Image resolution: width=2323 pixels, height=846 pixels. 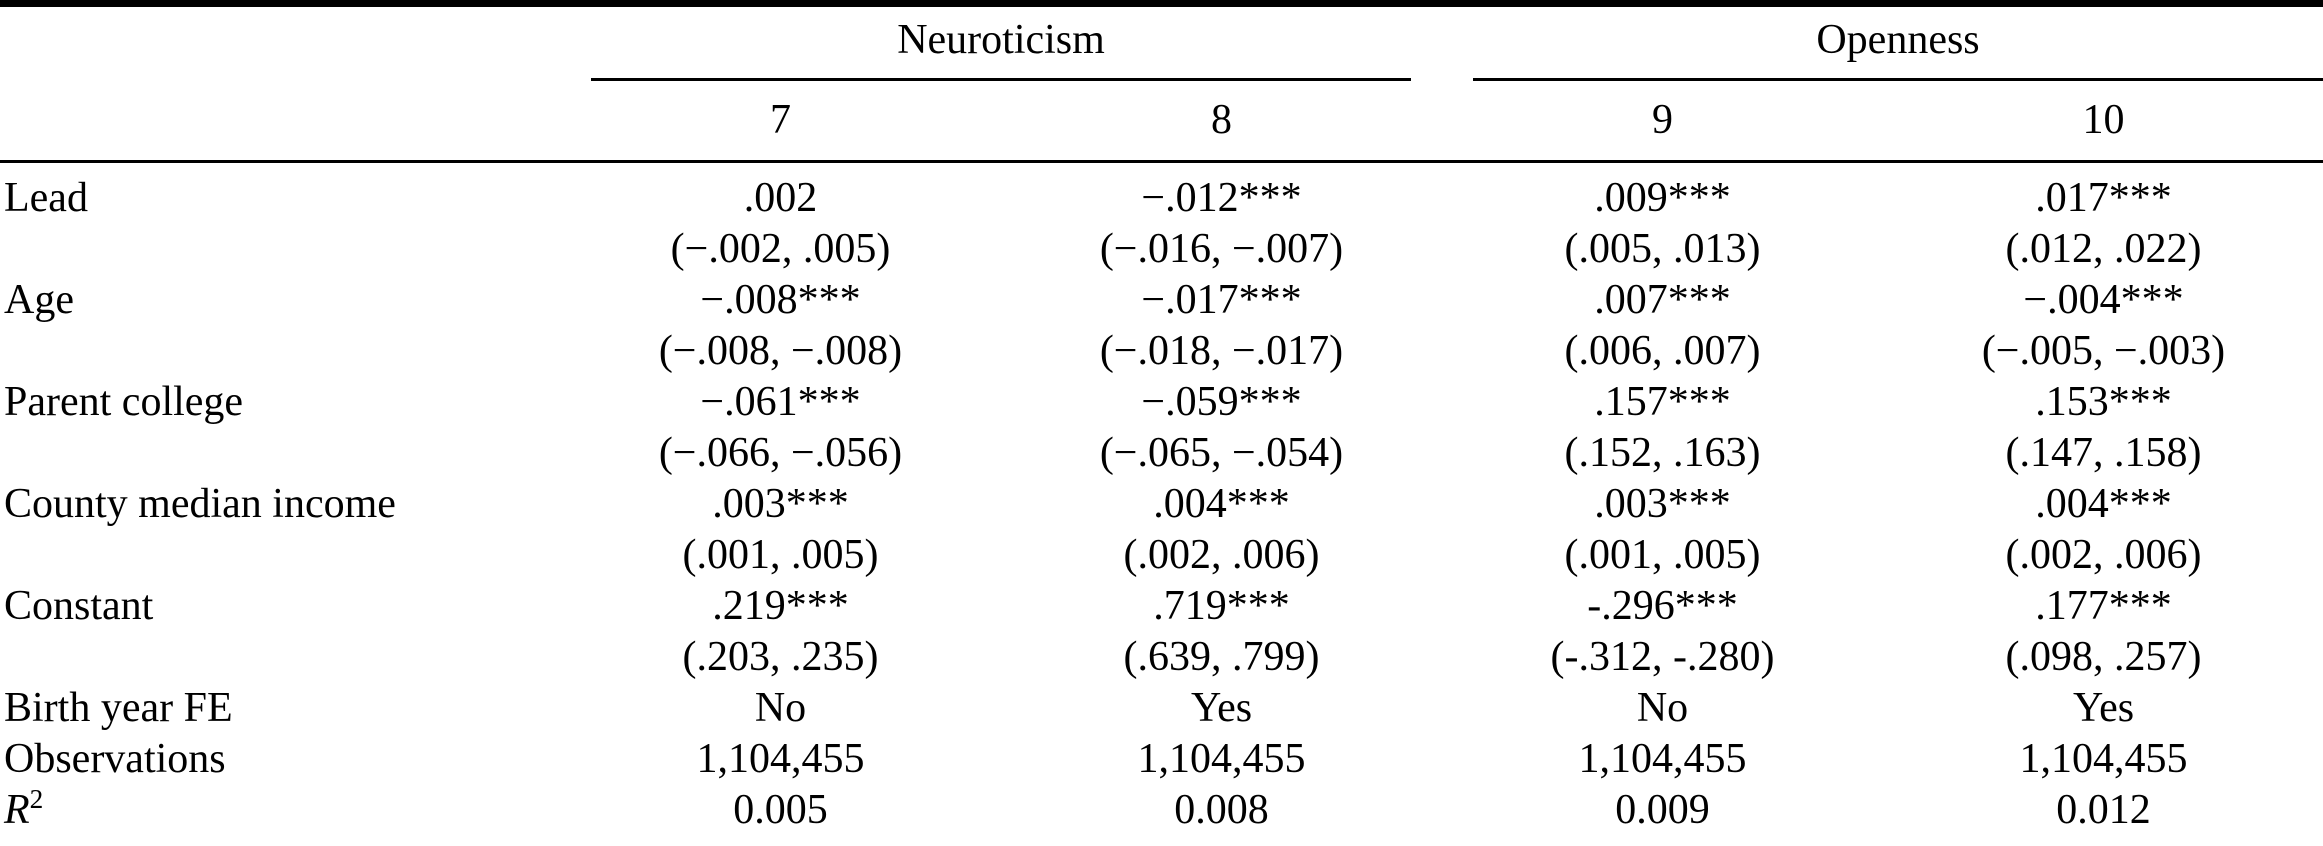 I want to click on r-squared-exponent: 2, so click(x=36, y=799).